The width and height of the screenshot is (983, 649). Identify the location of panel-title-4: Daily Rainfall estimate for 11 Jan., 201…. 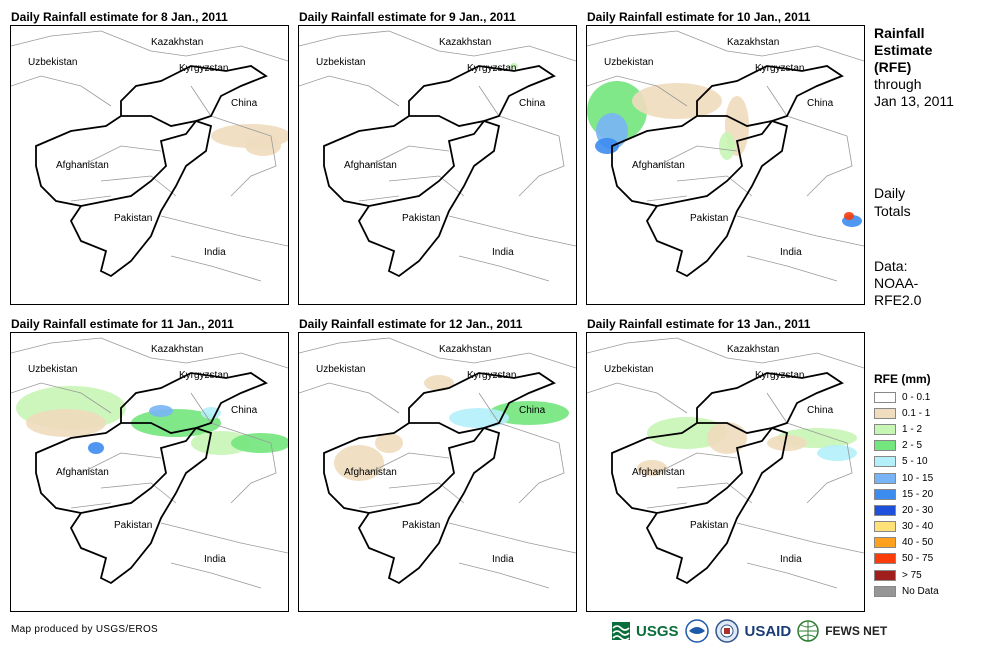
(122, 324).